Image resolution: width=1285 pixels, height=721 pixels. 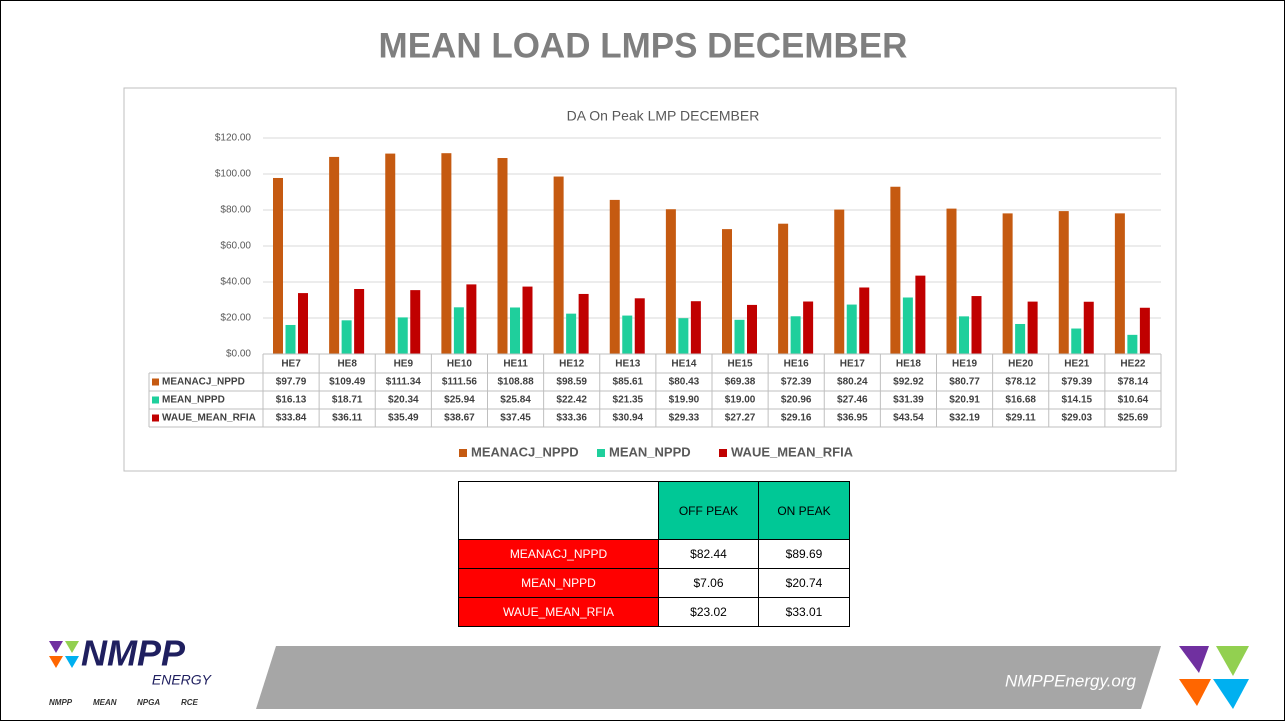 I want to click on cell: $23.02, so click(x=708, y=612).